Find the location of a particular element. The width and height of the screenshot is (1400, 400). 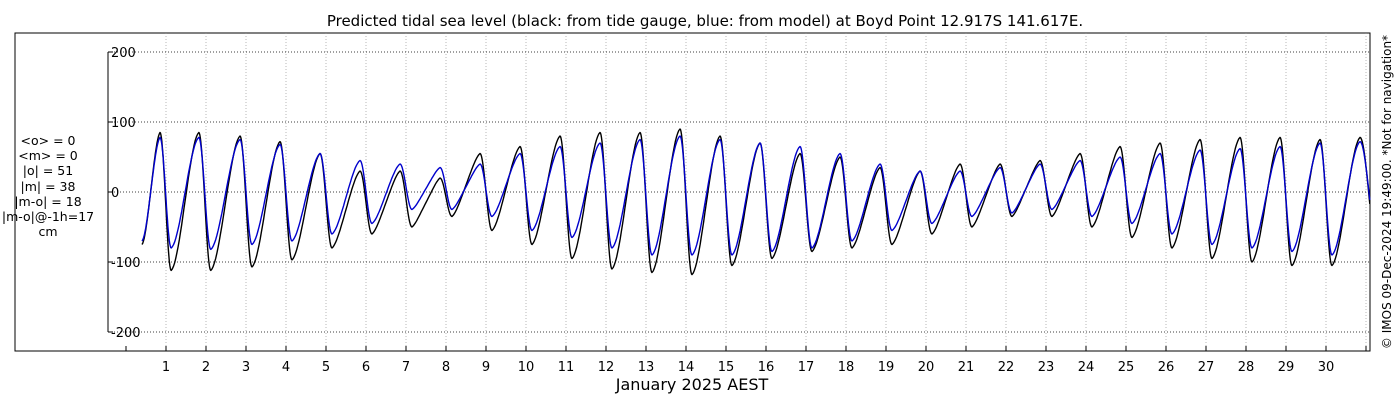

y-tick-label: -200 is located at coordinates (126, 333).